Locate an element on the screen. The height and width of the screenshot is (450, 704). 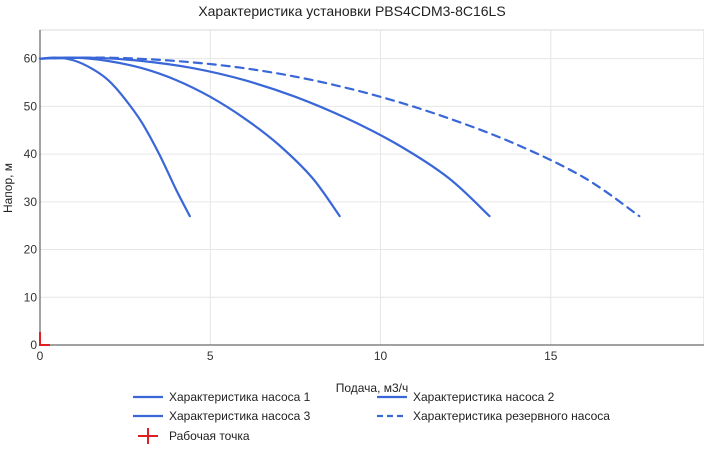
legend-item-reserve-pump: Характеристика резервного насоса is located at coordinates (493, 416).